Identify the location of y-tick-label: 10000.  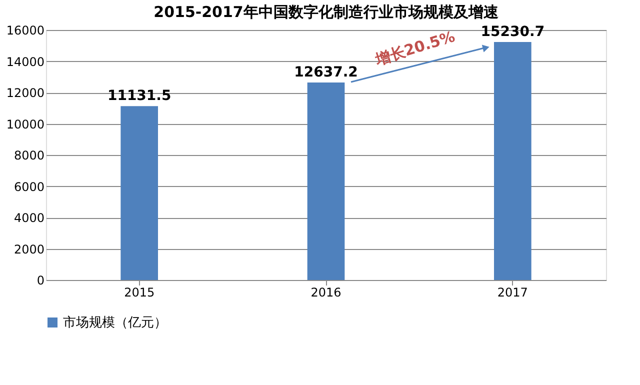
(25, 124).